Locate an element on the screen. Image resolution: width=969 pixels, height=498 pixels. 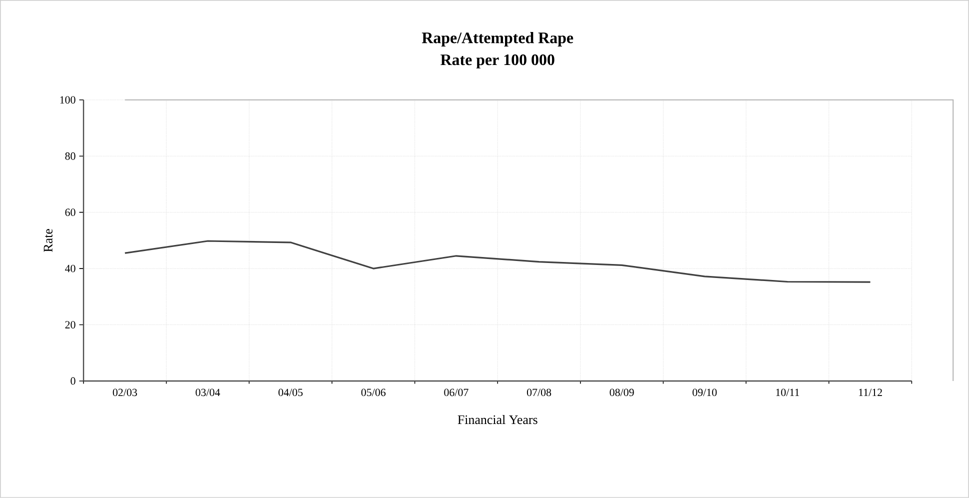
y-tick-label: 60 is located at coordinates (70, 212).